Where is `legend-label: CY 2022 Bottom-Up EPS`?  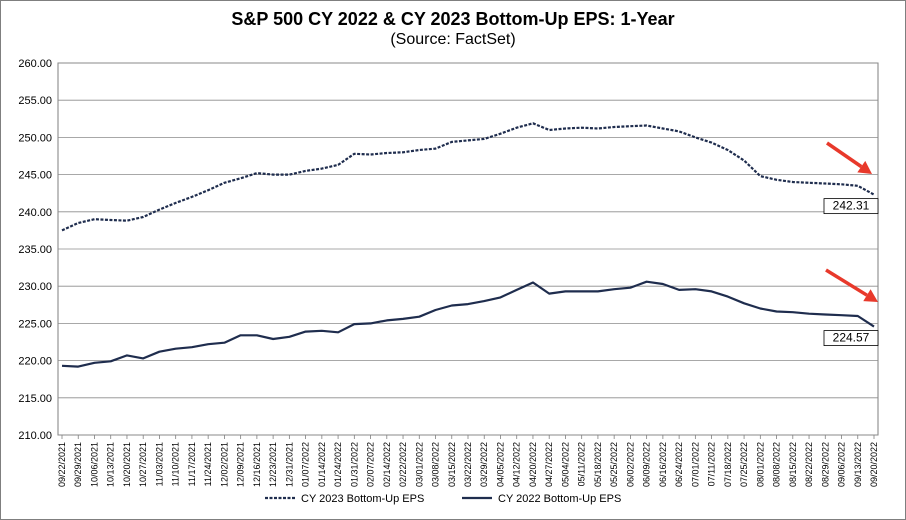 legend-label: CY 2022 Bottom-Up EPS is located at coordinates (559, 499).